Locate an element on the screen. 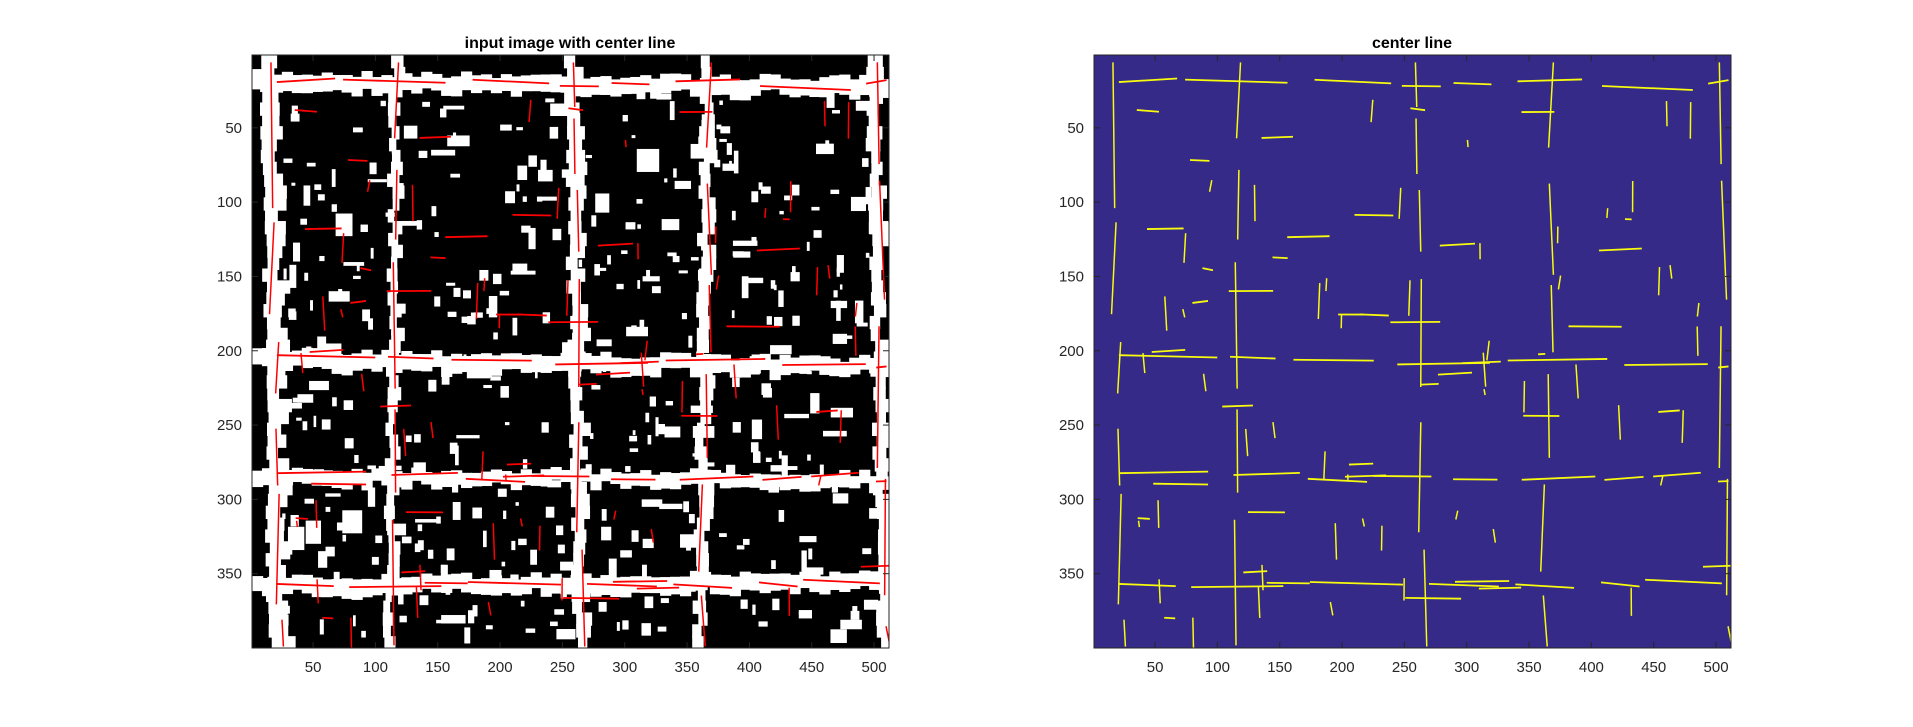 This screenshot has height=727, width=1913. y-tick-label: 50 is located at coordinates (1075, 128).